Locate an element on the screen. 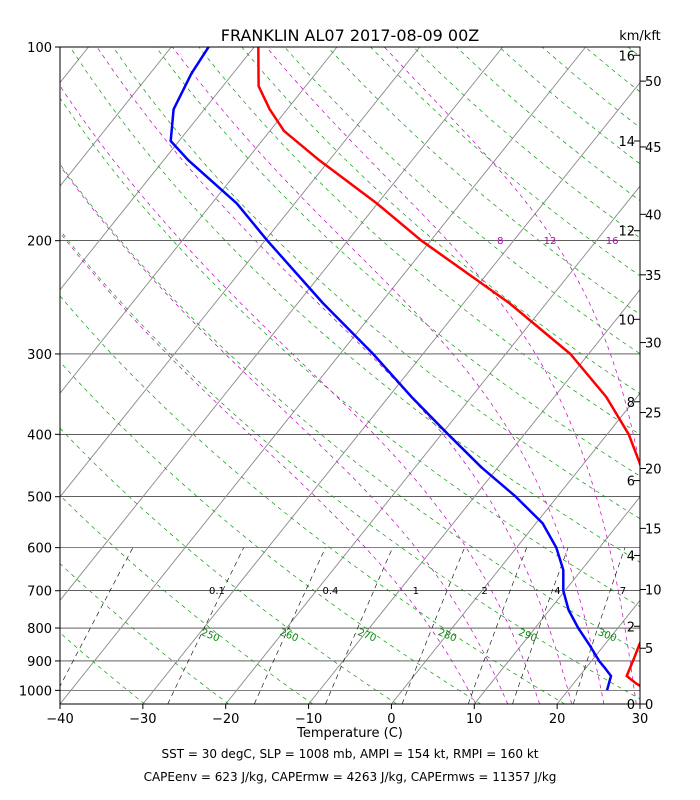  mixing-ratio-label: 4 is located at coordinates (557, 591).